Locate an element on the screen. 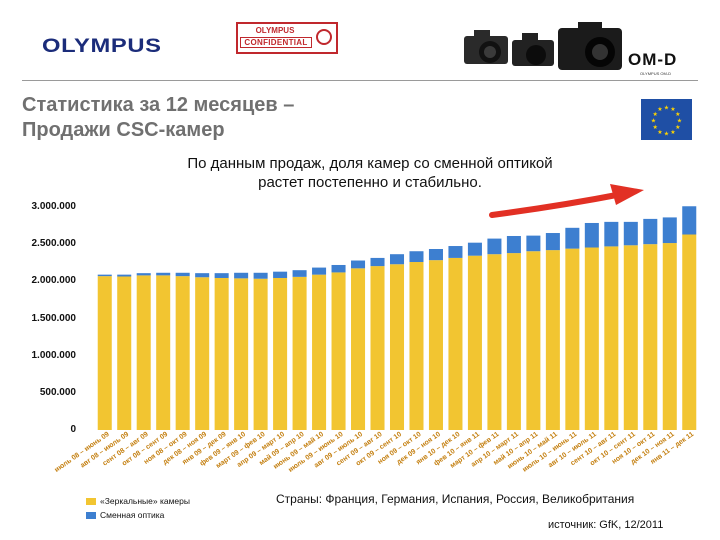 The image size is (720, 540). y-tick-label: 500.000 is located at coordinates (57, 392).